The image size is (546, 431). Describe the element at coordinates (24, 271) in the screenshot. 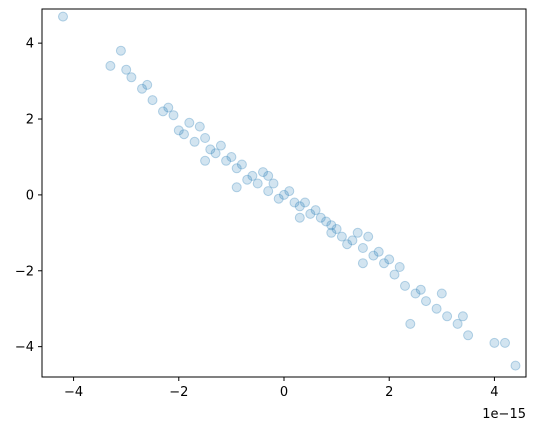

I see `y-tick-label: −2` at that location.